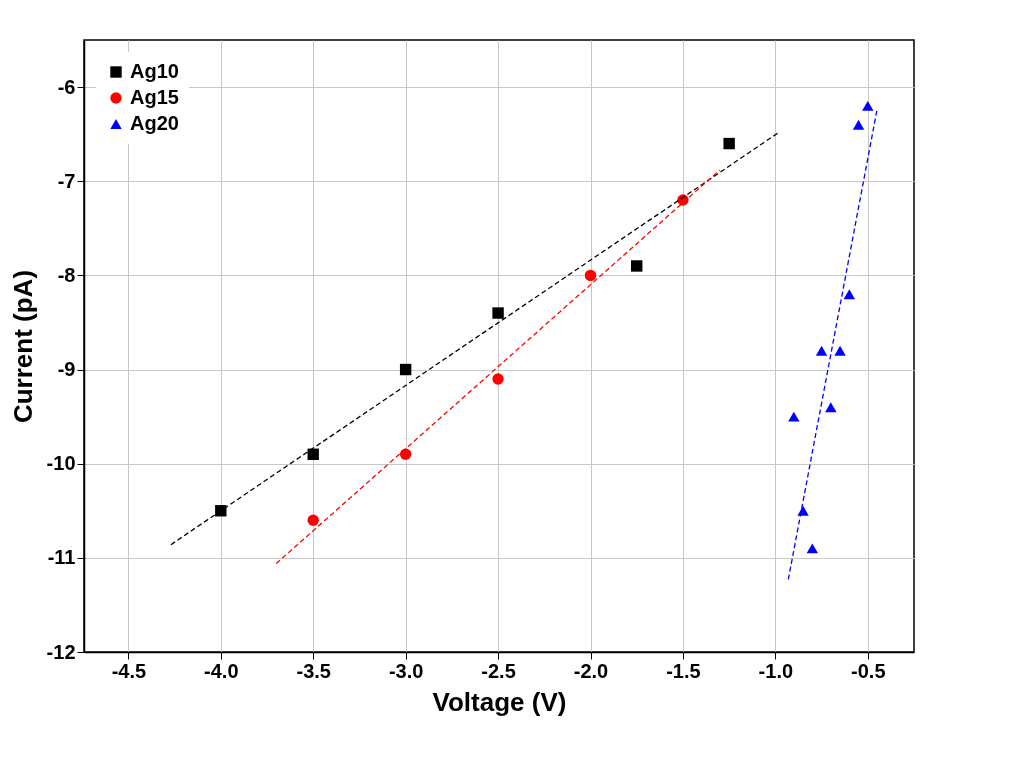 The width and height of the screenshot is (1035, 765). I want to click on x-tick-label: -4.0, so click(221, 670).